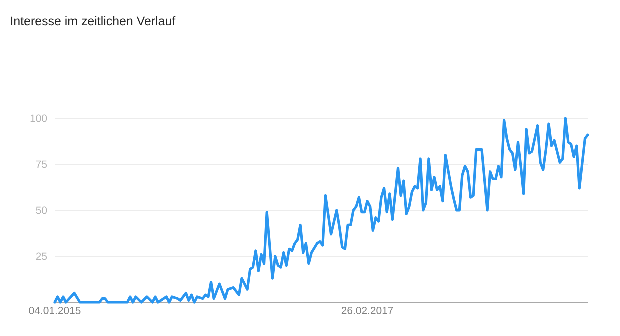 Image resolution: width=620 pixels, height=336 pixels. Describe the element at coordinates (42, 256) in the screenshot. I see `y-tick-label: 25` at that location.